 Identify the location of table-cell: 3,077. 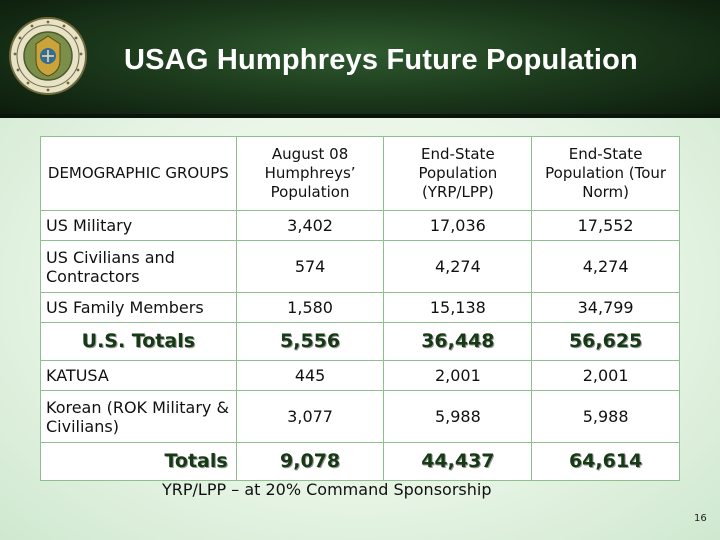
(310, 416).